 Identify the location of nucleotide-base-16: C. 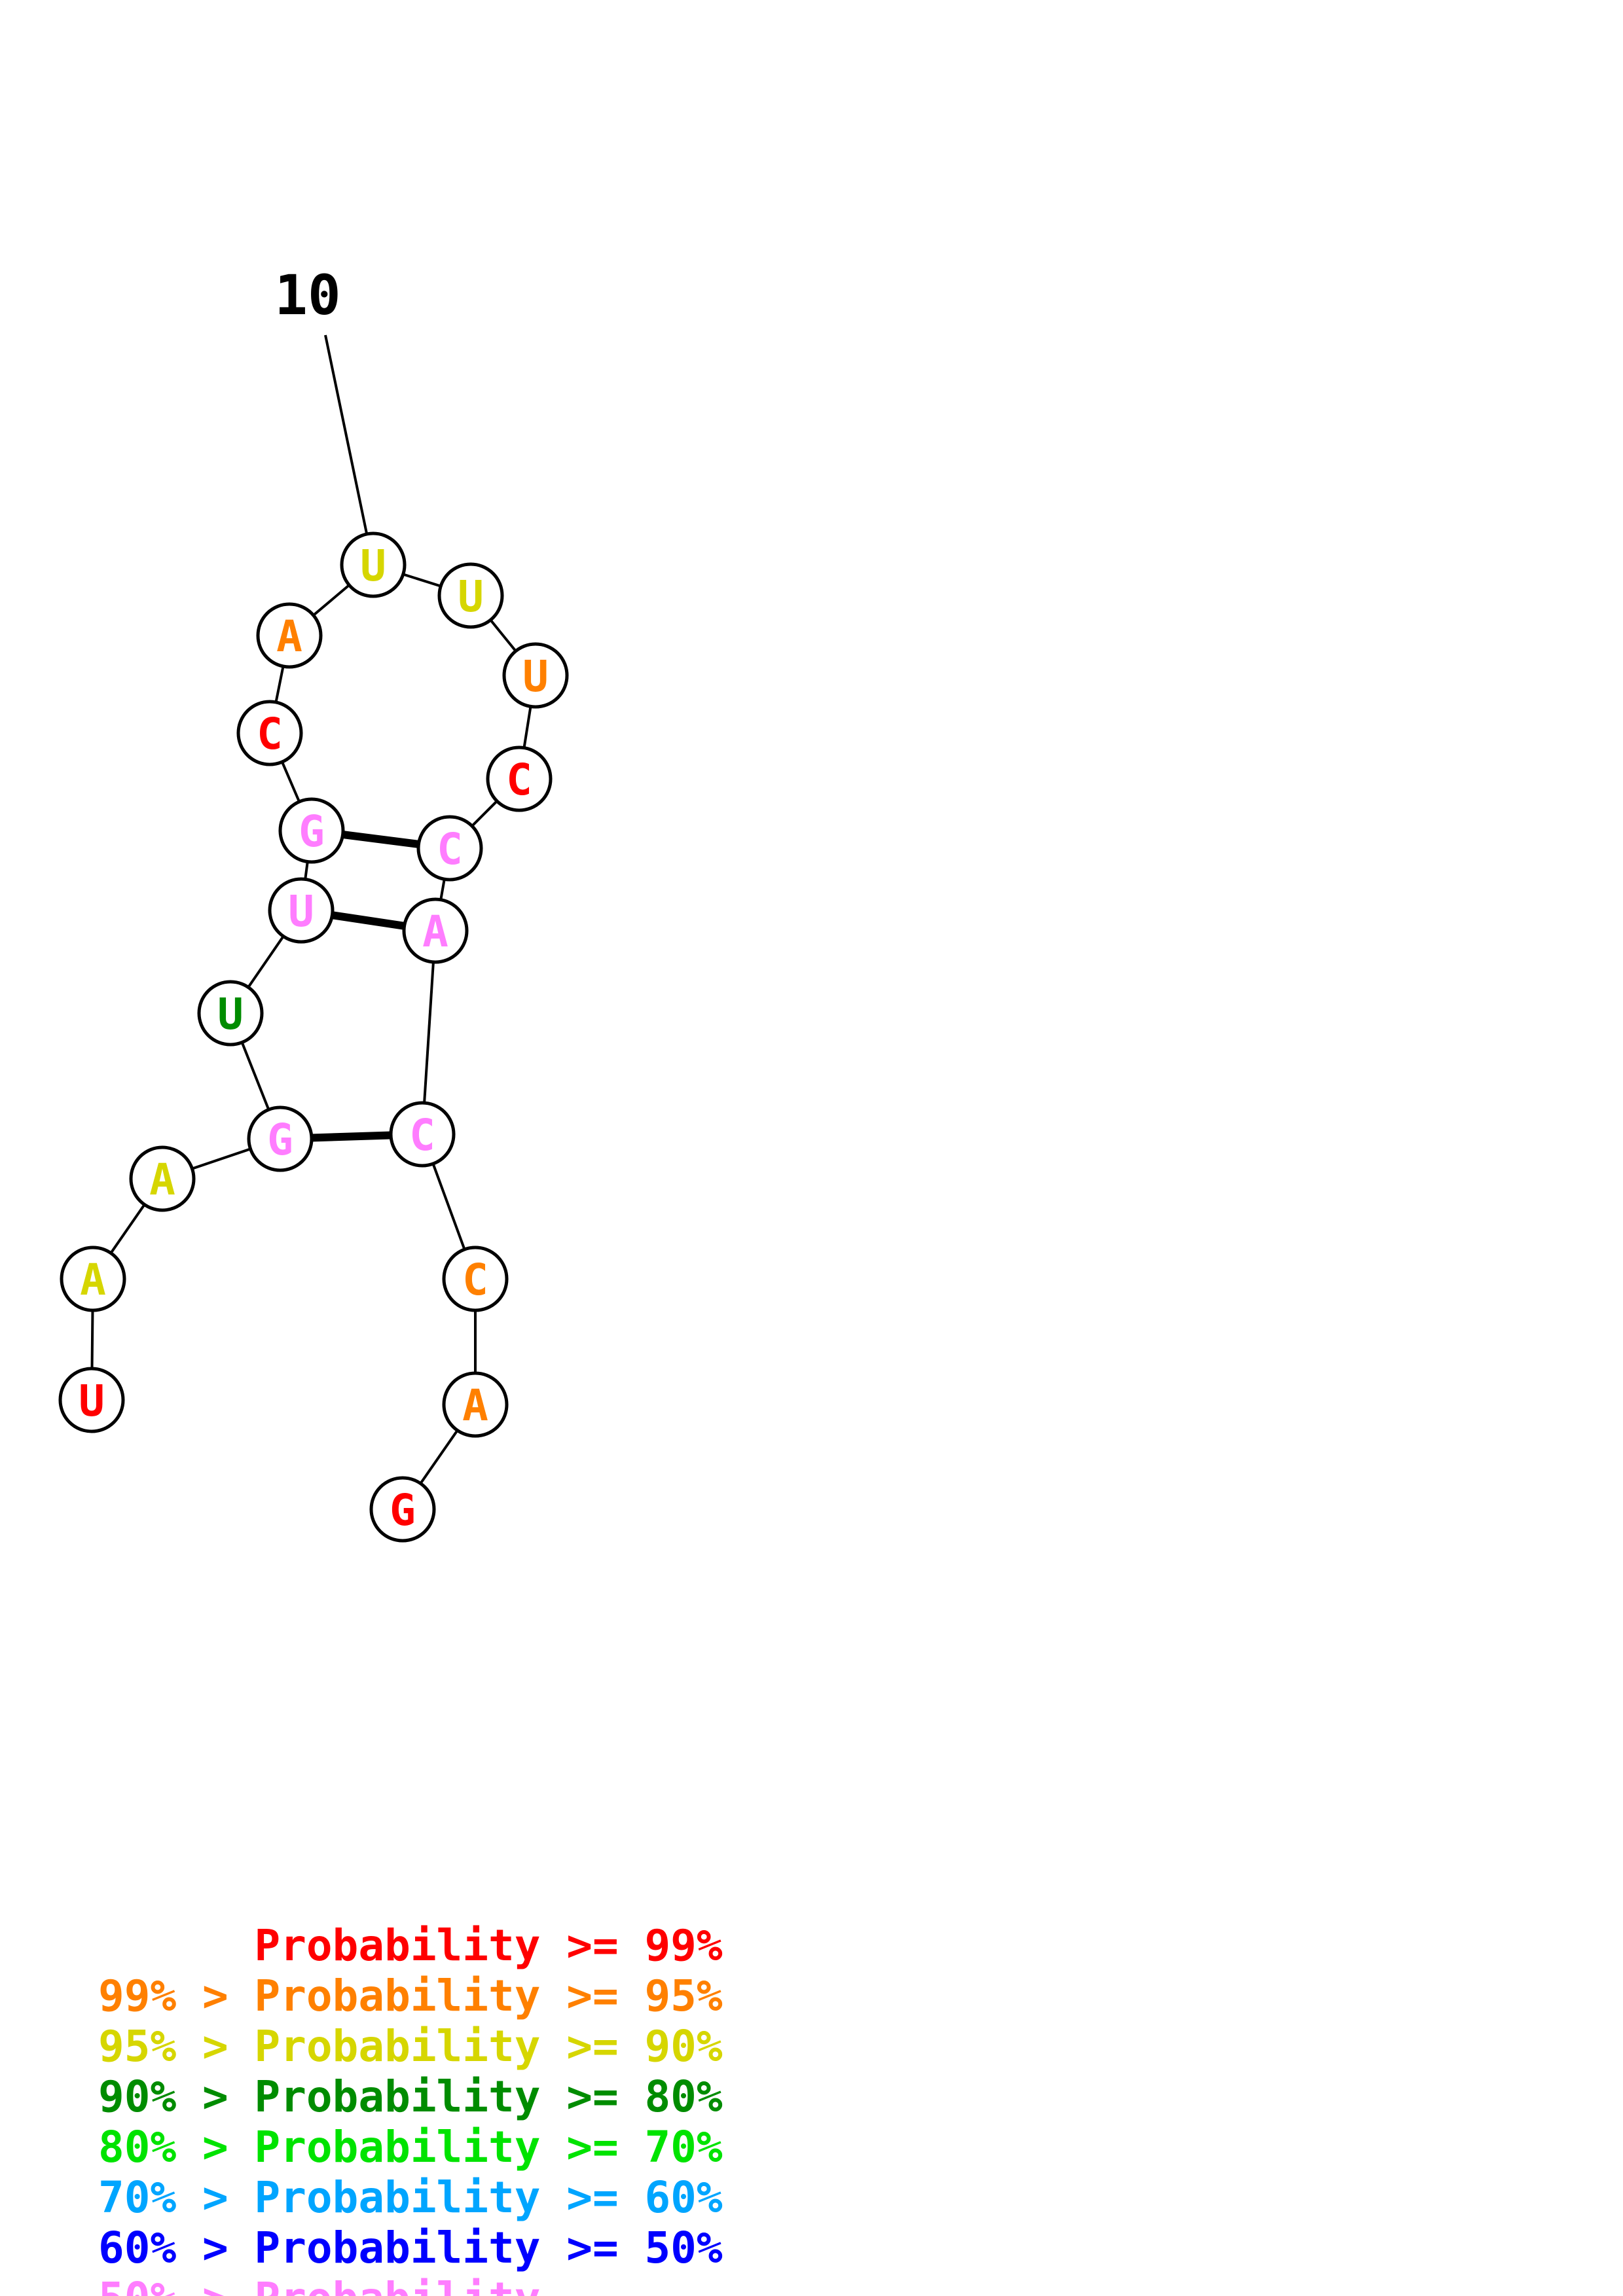
(422, 1135).